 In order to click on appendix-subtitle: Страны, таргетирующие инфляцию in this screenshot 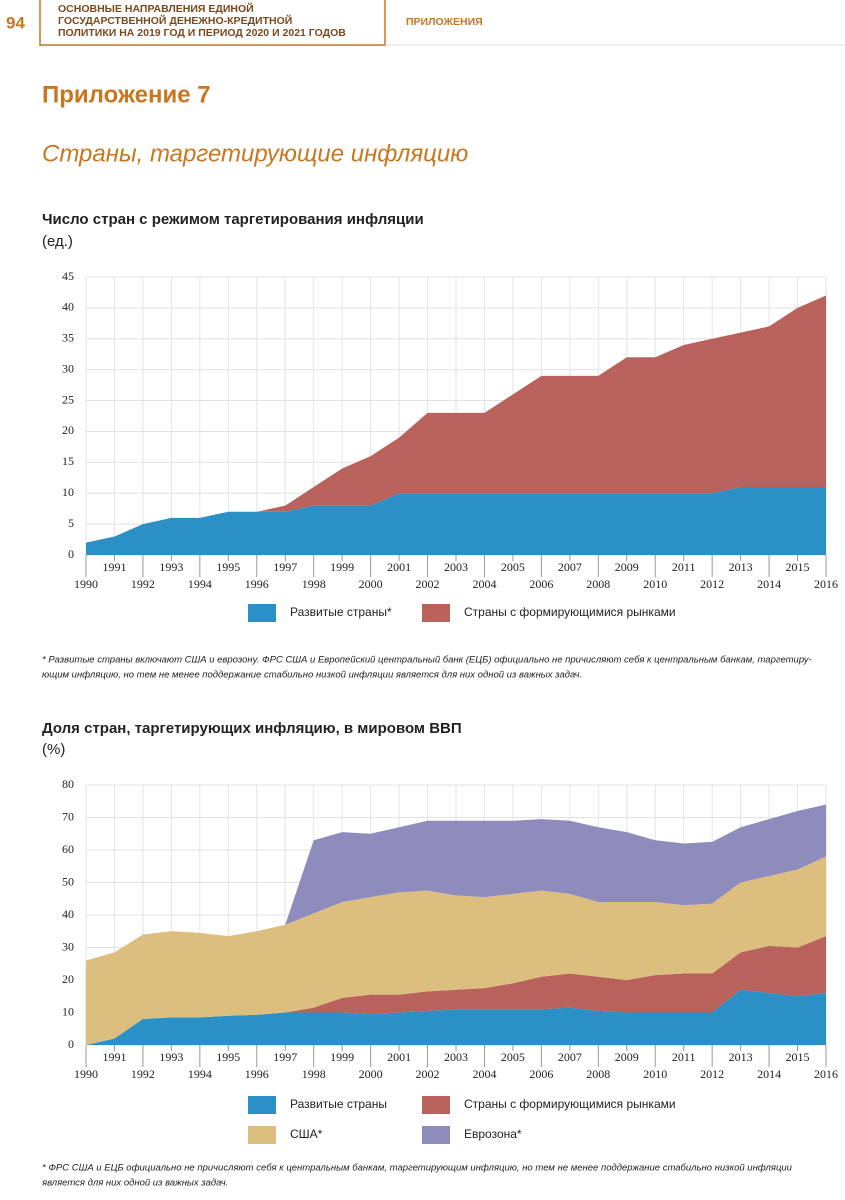, I will do `click(255, 153)`.